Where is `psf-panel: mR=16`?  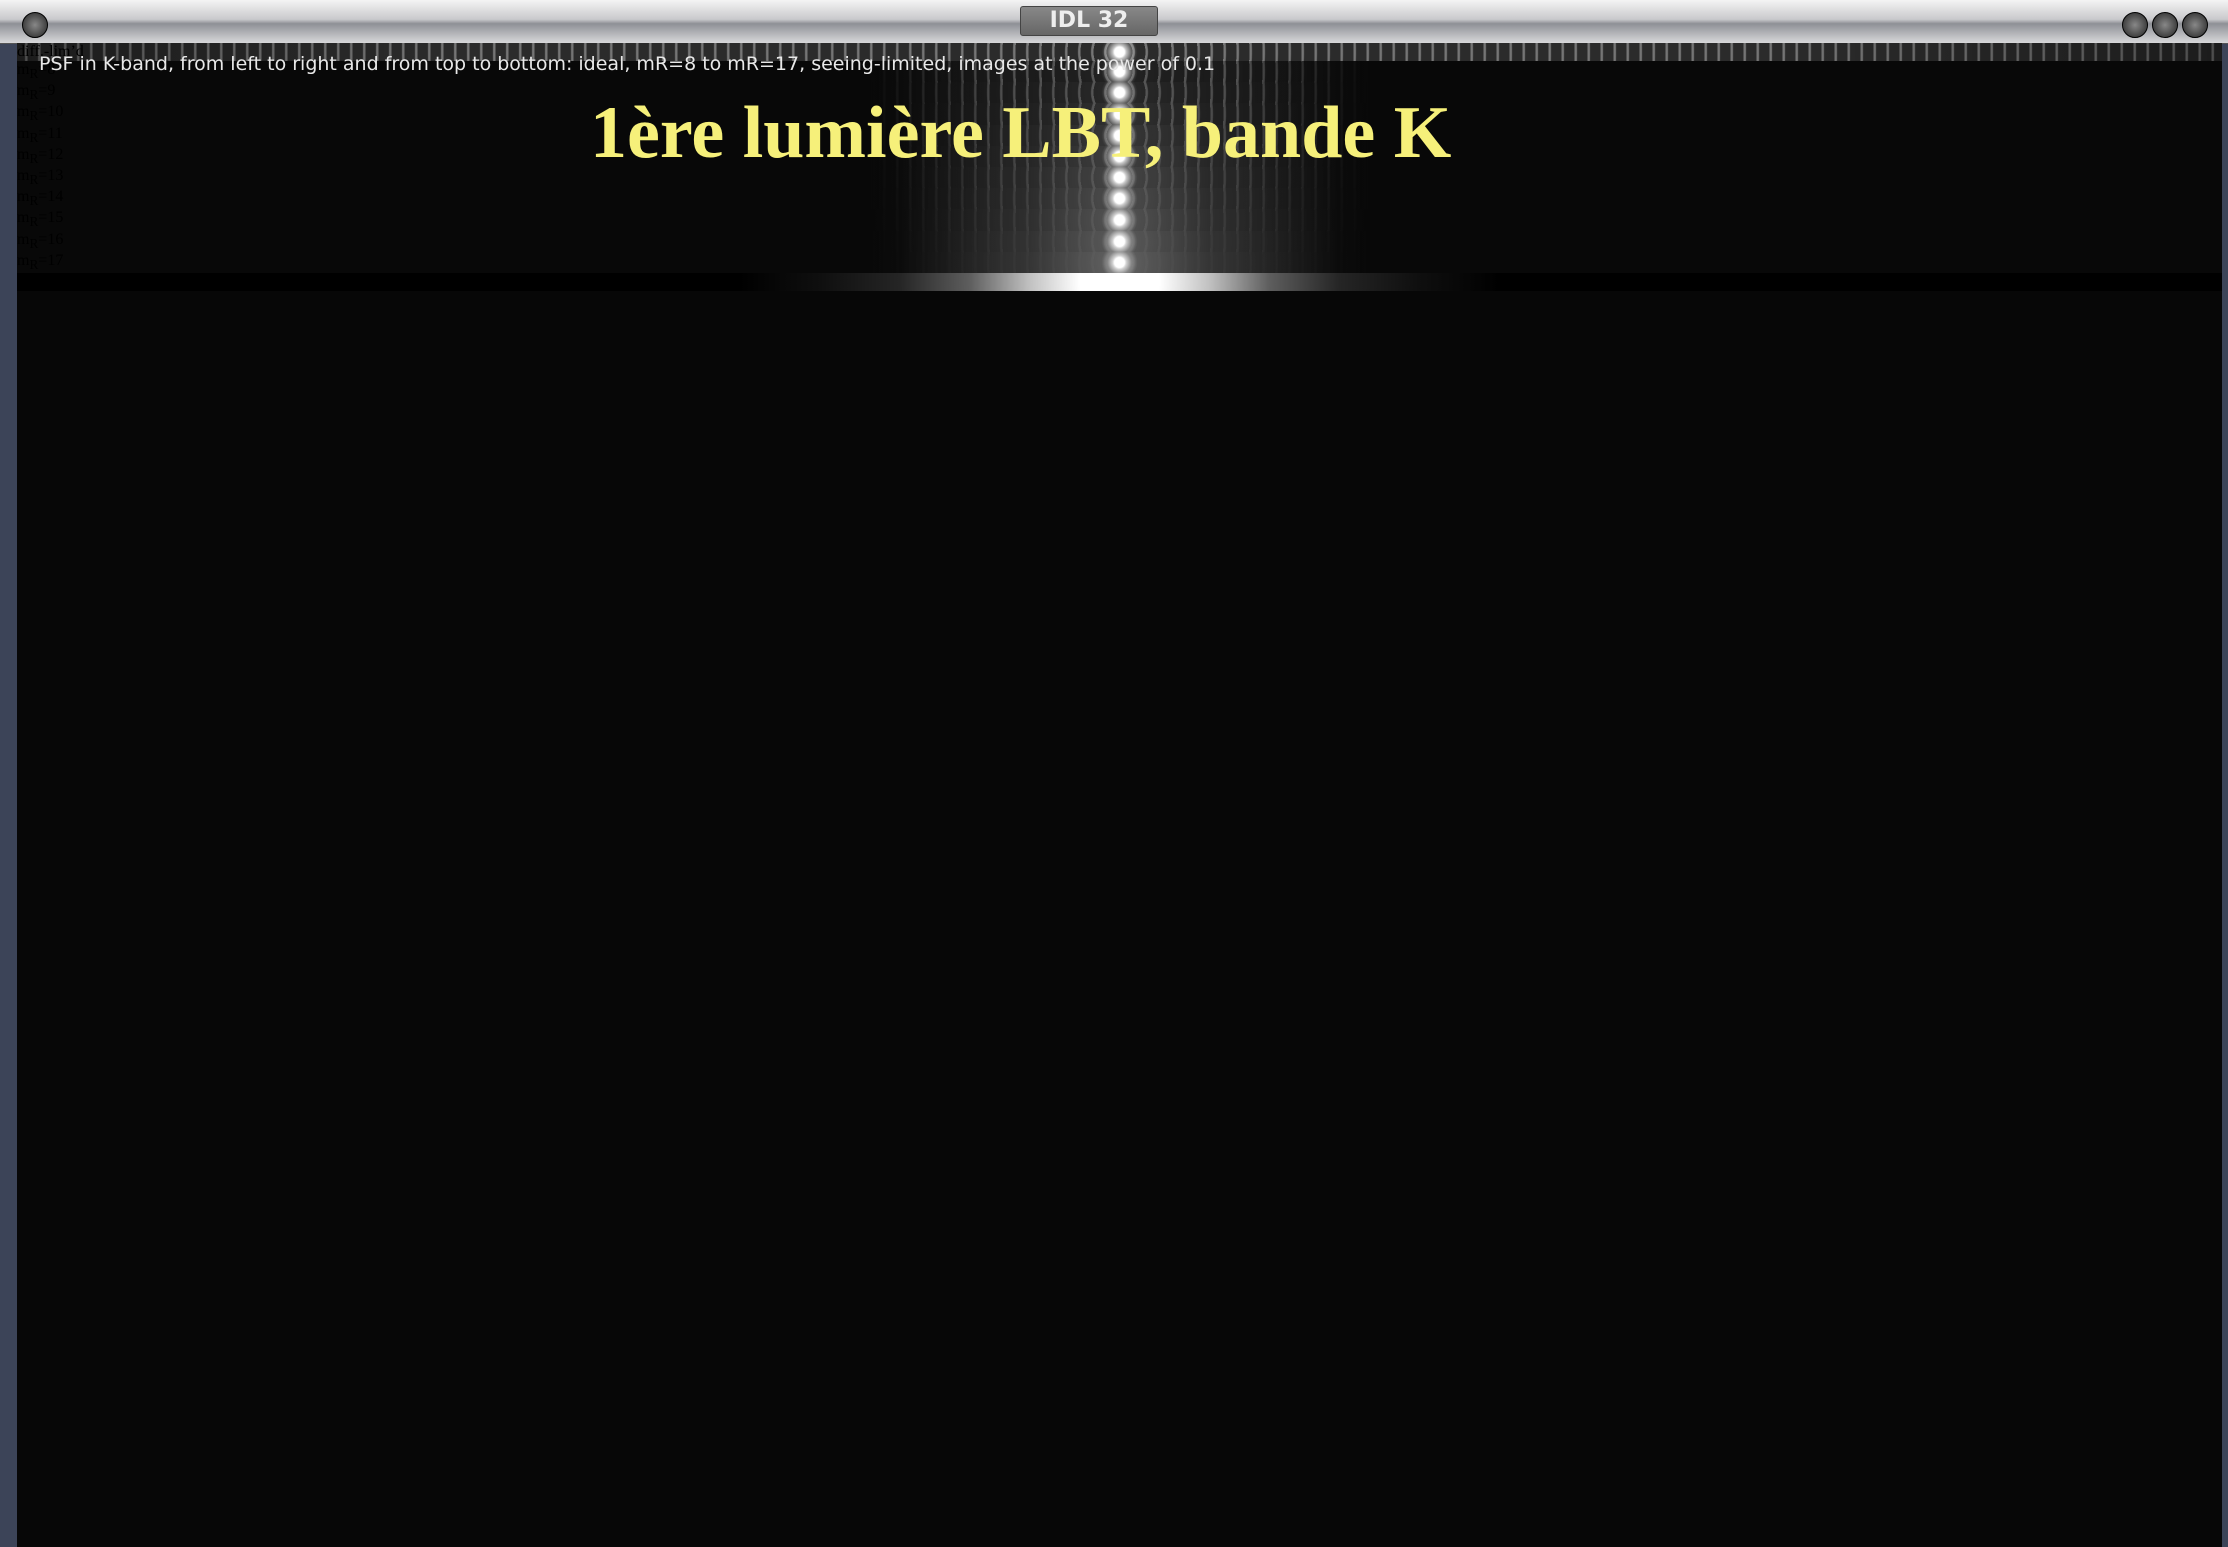
psf-panel: mR=16 is located at coordinates (1119, 241).